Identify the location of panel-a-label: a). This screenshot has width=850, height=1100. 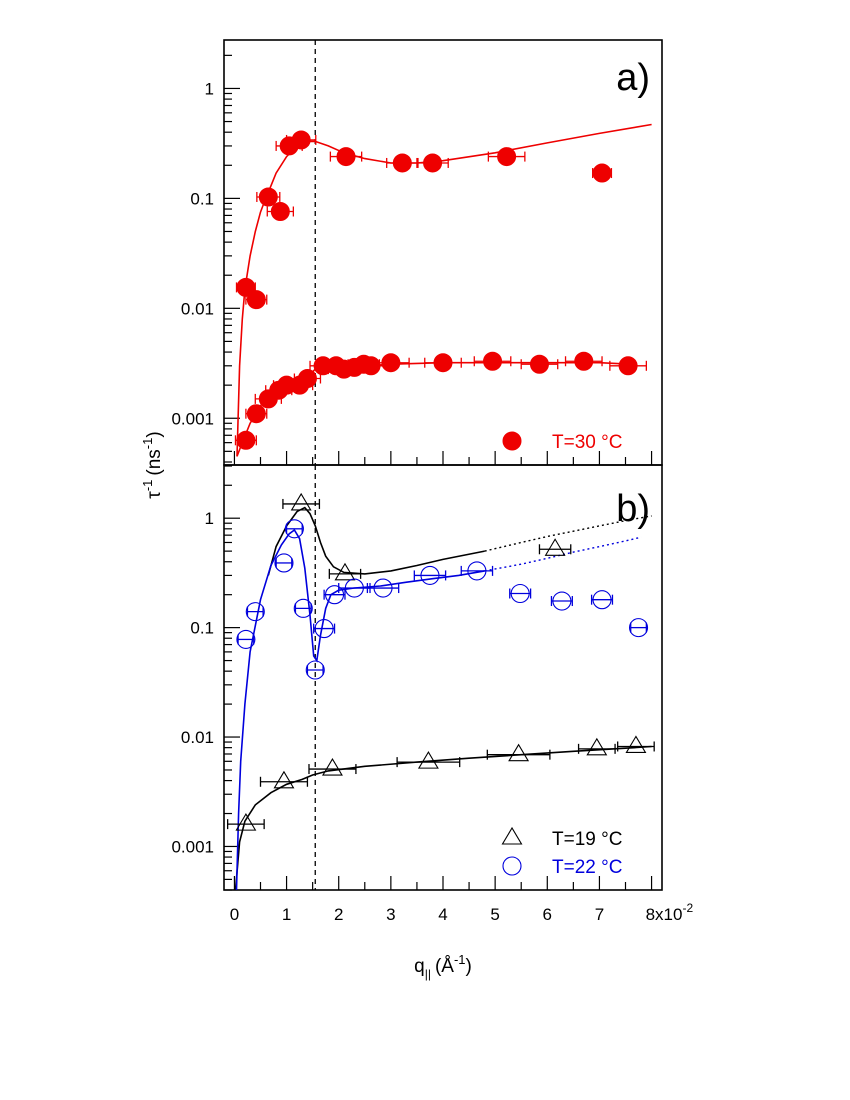
(633, 78).